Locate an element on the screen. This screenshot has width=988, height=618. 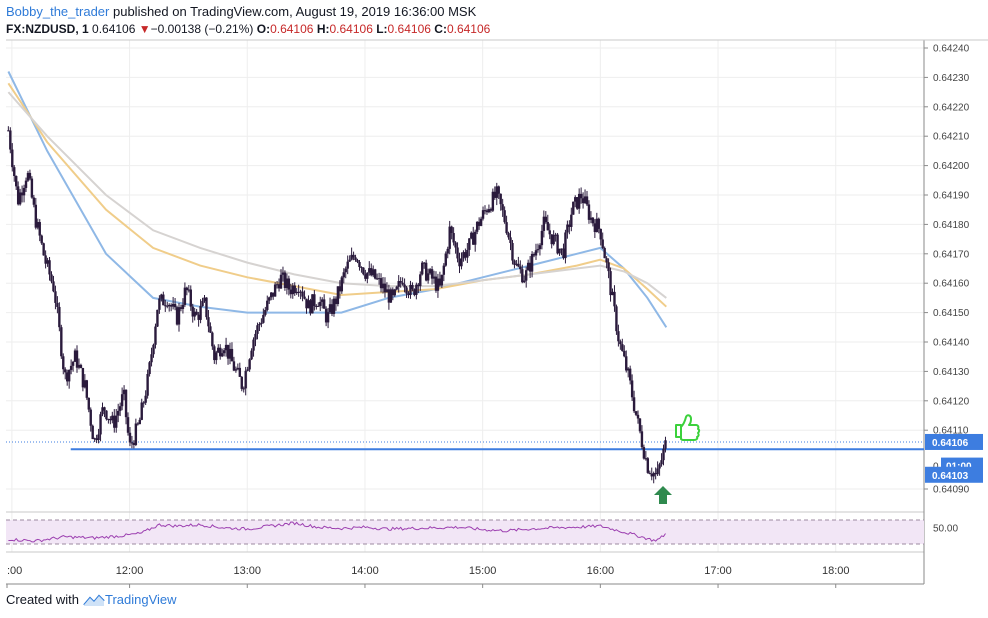
tradingview-logo-icon is located at coordinates (94, 600).